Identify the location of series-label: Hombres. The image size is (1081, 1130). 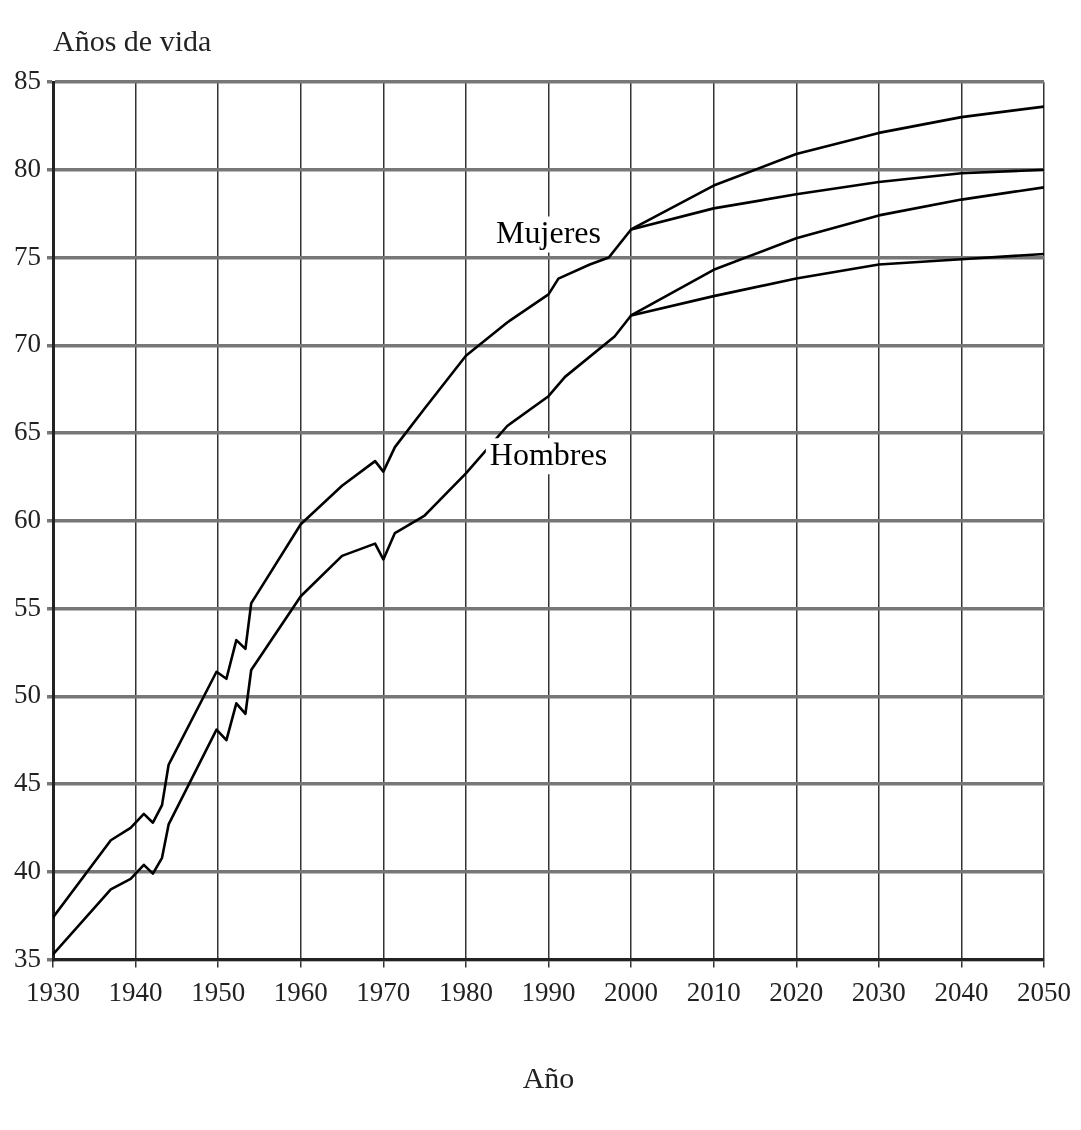
(548, 453).